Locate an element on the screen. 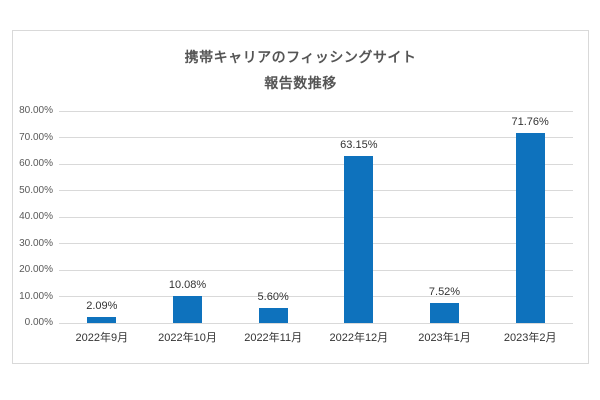 The height and width of the screenshot is (400, 600). chart-title-line2: 報告数推移 is located at coordinates (300, 83).